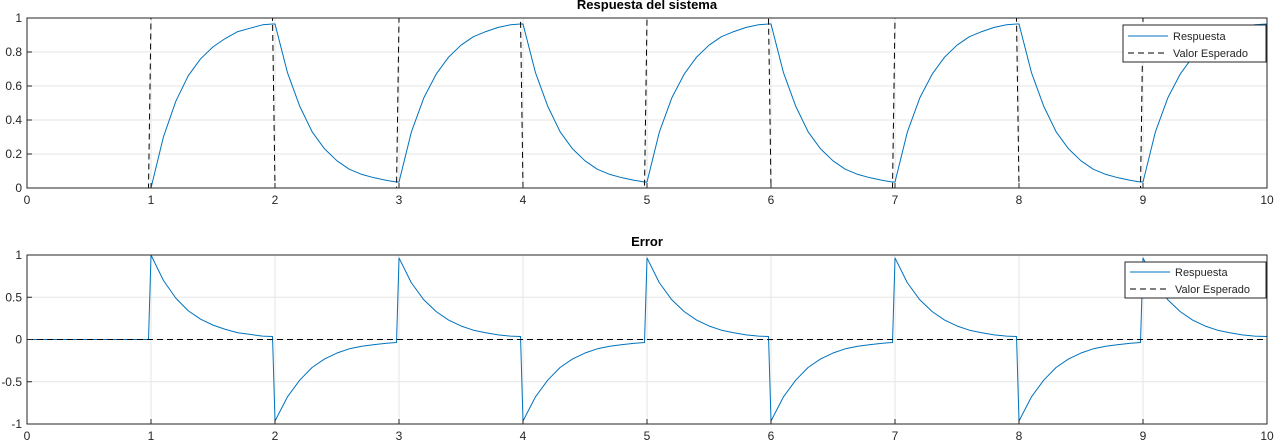 The width and height of the screenshot is (1274, 444). What do you see at coordinates (11, 382) in the screenshot?
I see `y-tick-label: -0.5` at bounding box center [11, 382].